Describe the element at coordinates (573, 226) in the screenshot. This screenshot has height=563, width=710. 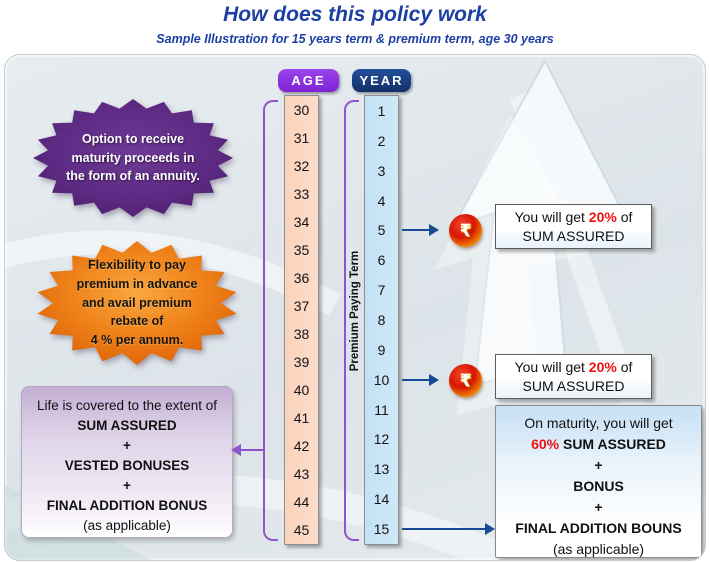
I see `year5-payout-box: You will get 20% of SUM ASSURED` at that location.